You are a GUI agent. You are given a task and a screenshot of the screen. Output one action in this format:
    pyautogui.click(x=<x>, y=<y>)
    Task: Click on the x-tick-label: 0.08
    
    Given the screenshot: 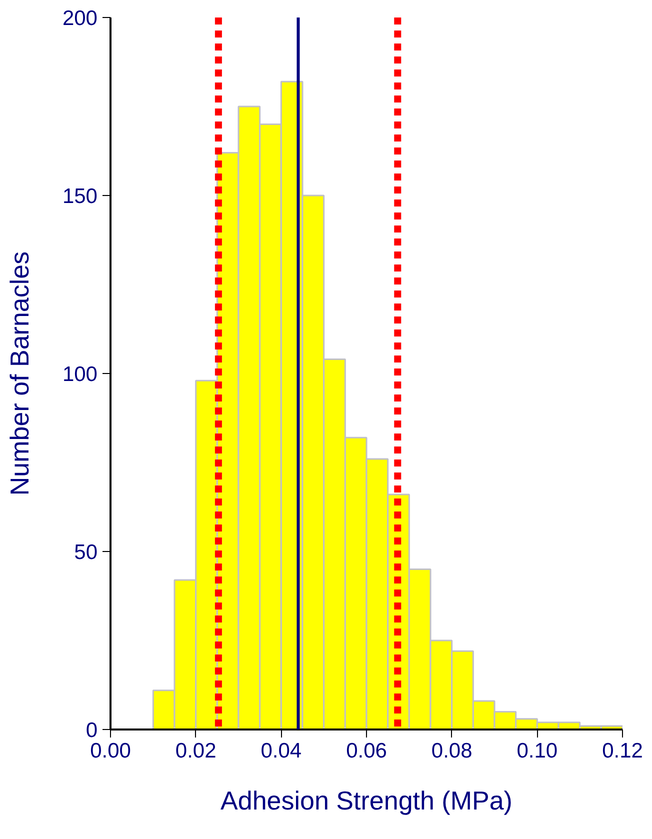 What is the action you would take?
    pyautogui.click(x=451, y=751)
    